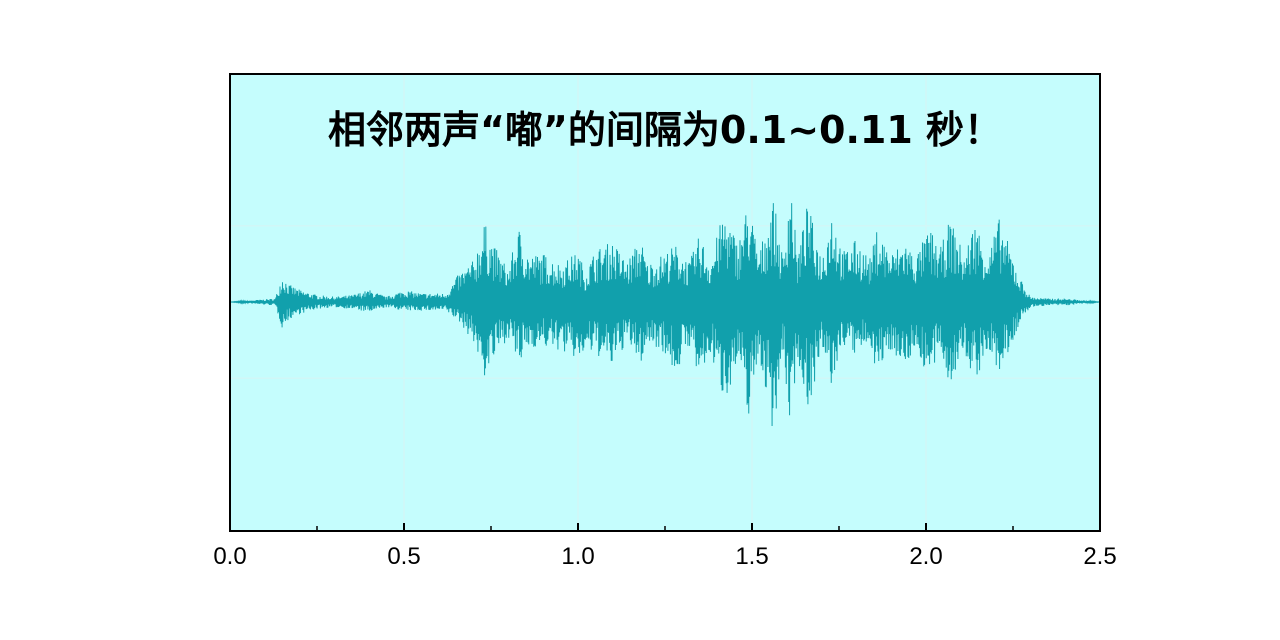 The width and height of the screenshot is (1280, 640). Describe the element at coordinates (577, 556) in the screenshot. I see `x-tick-label: 1.0` at that location.